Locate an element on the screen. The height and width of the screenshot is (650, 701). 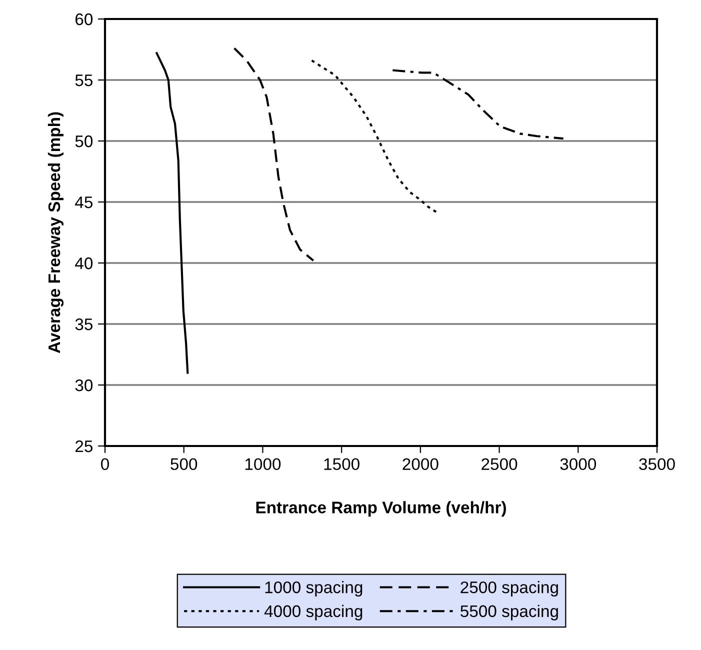
x-axis-title: Entrance Ramp Volume (veh/hr) is located at coordinates (381, 509).